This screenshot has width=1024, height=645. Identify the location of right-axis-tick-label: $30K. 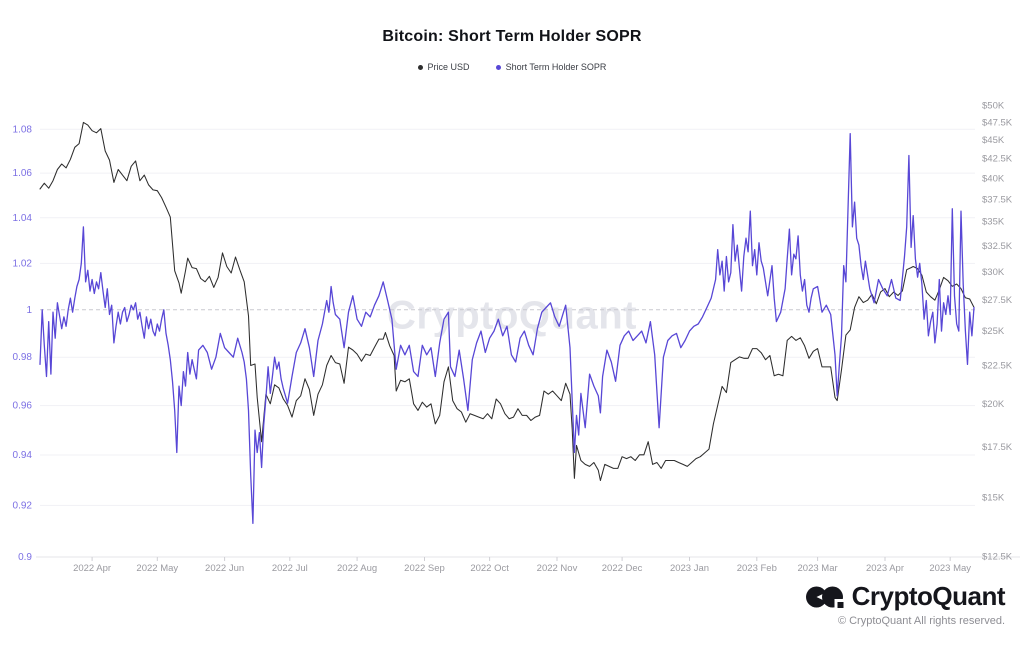
(993, 272).